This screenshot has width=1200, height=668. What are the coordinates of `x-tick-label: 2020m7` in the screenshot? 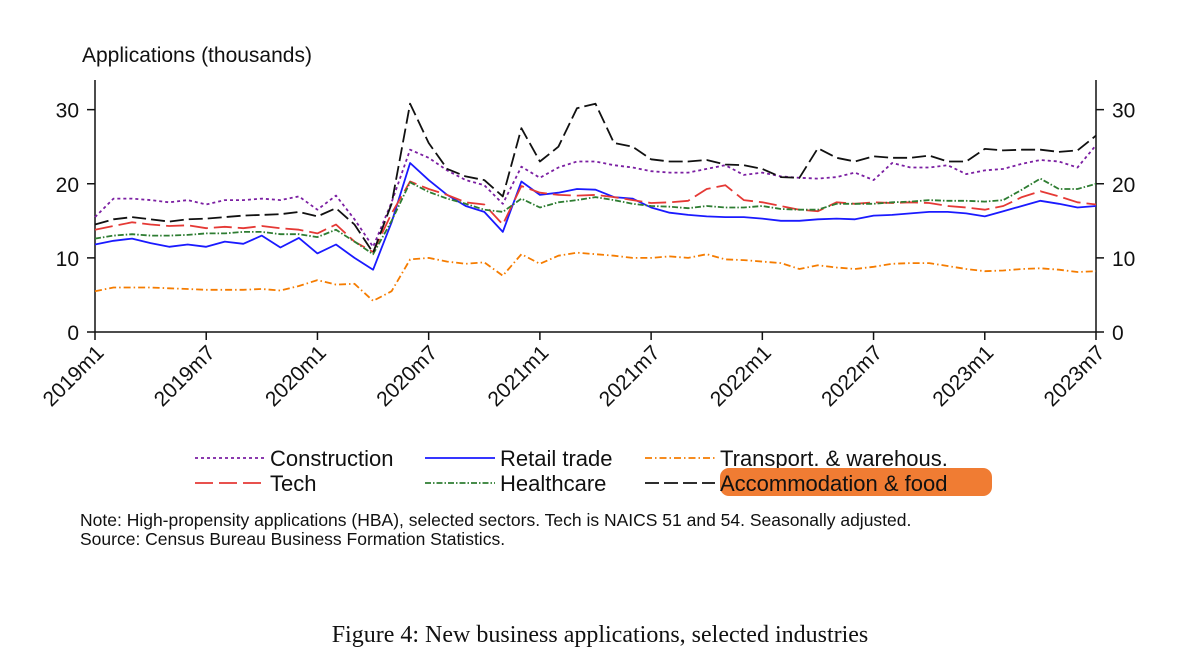 It's located at (407, 376).